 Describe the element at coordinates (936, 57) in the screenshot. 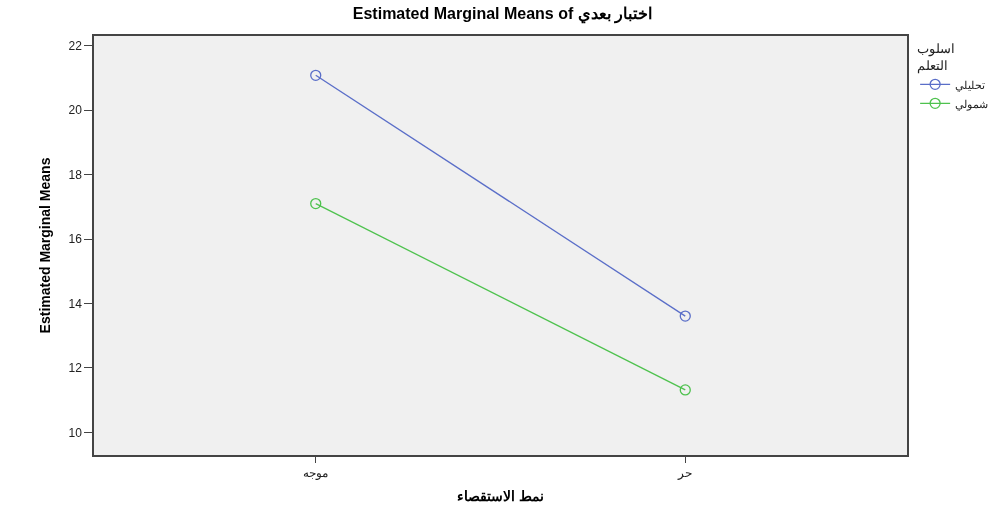

I see `legend-title: اسلوب التعلم` at that location.